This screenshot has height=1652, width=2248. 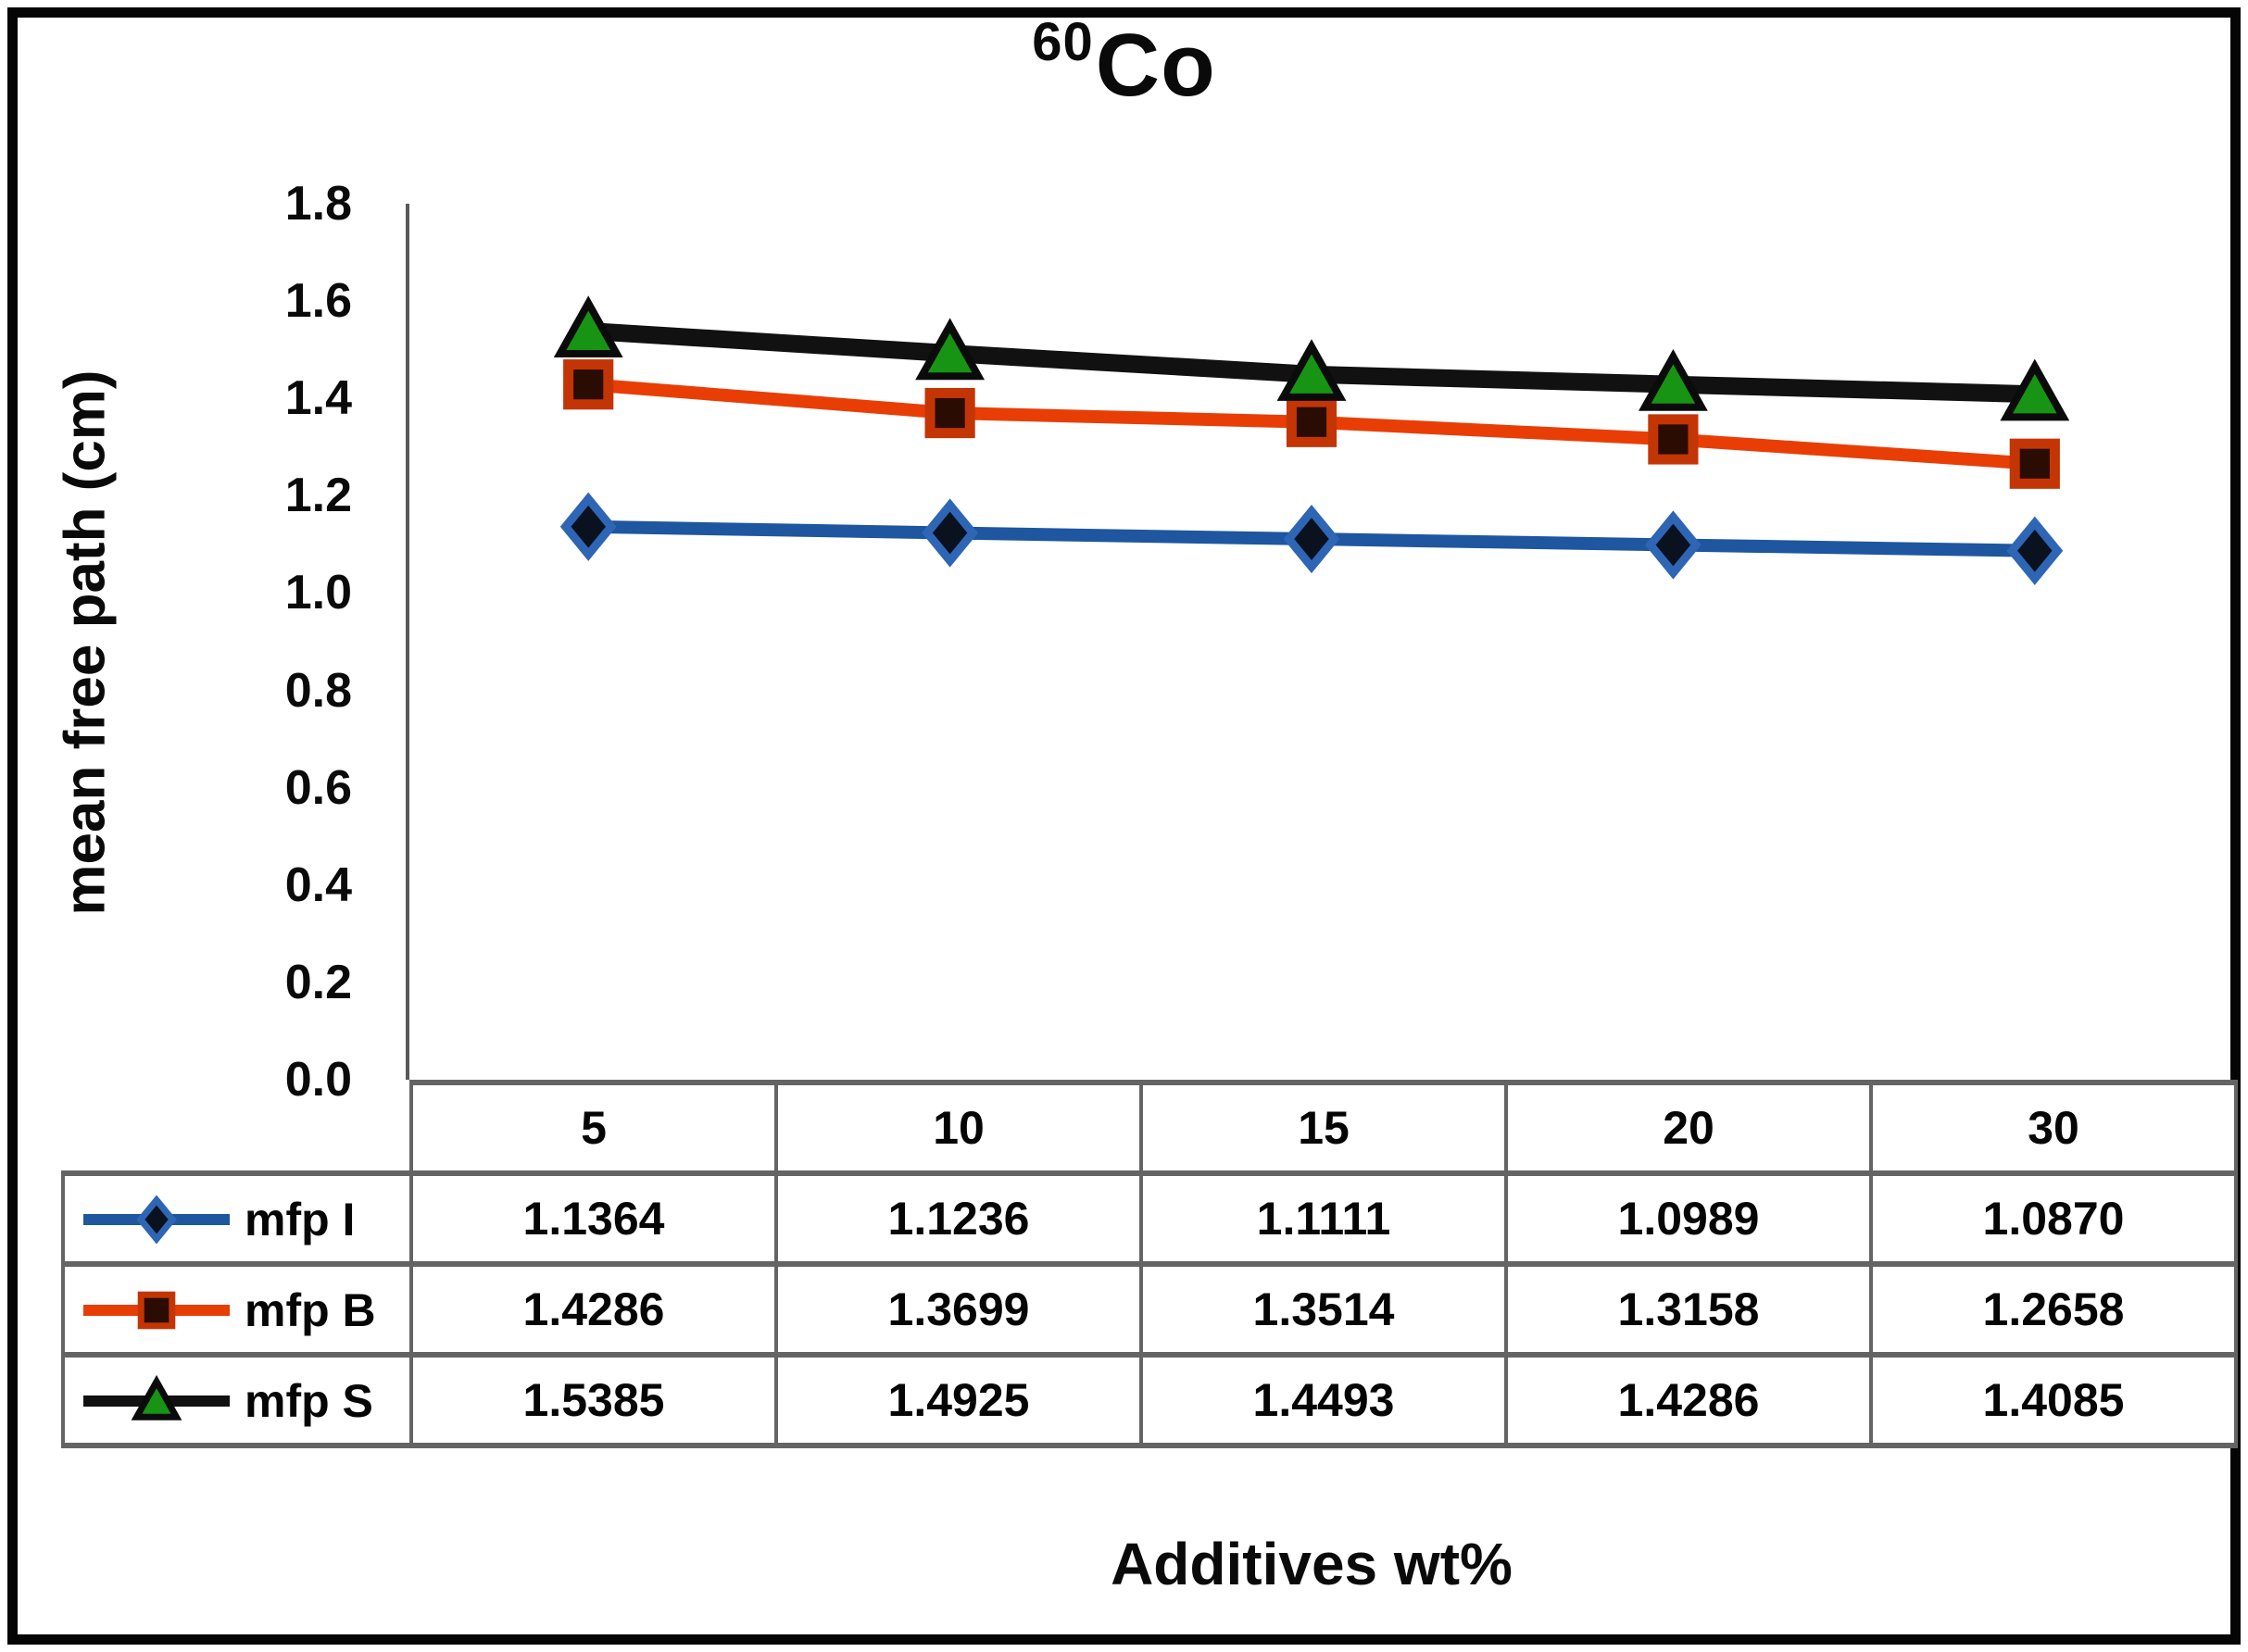 I want to click on legend-cell-mfp-B: mfp B, so click(x=237, y=1309).